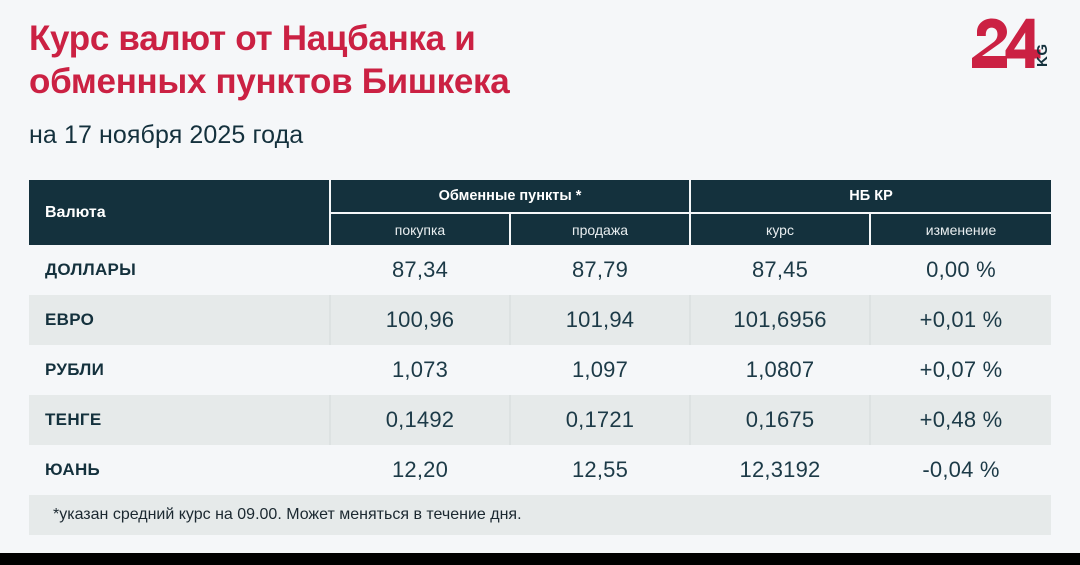 Image resolution: width=1080 pixels, height=565 pixels. I want to click on svg-text: KG, so click(1042, 56).